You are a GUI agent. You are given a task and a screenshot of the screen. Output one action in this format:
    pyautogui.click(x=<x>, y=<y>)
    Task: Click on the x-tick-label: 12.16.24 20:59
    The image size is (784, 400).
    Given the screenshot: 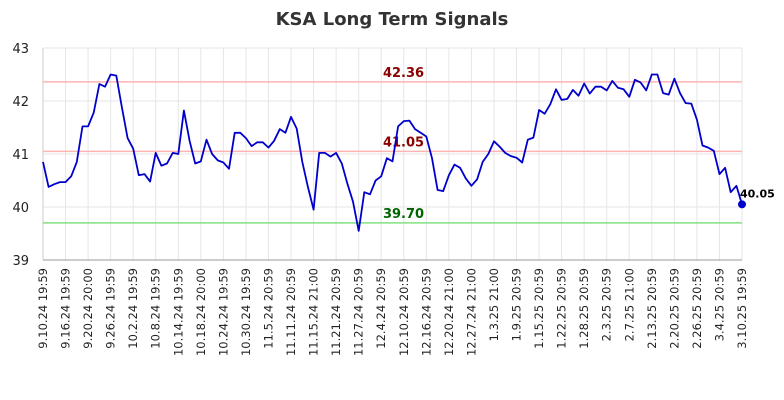 What is the action you would take?
    pyautogui.click(x=426, y=312)
    